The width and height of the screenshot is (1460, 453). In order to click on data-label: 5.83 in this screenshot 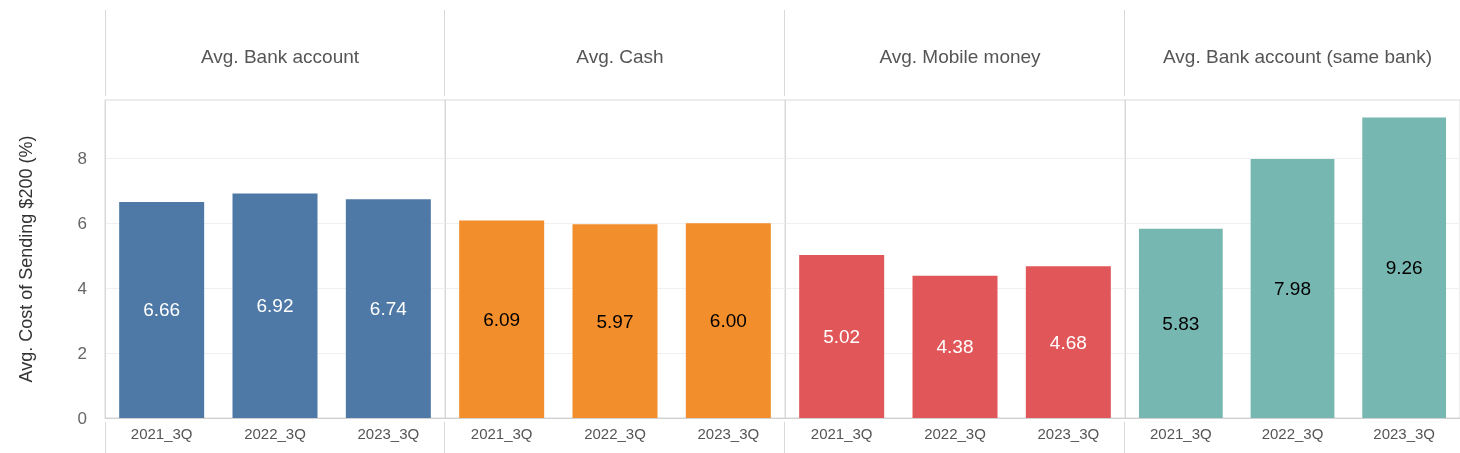, I will do `click(1181, 323)`.